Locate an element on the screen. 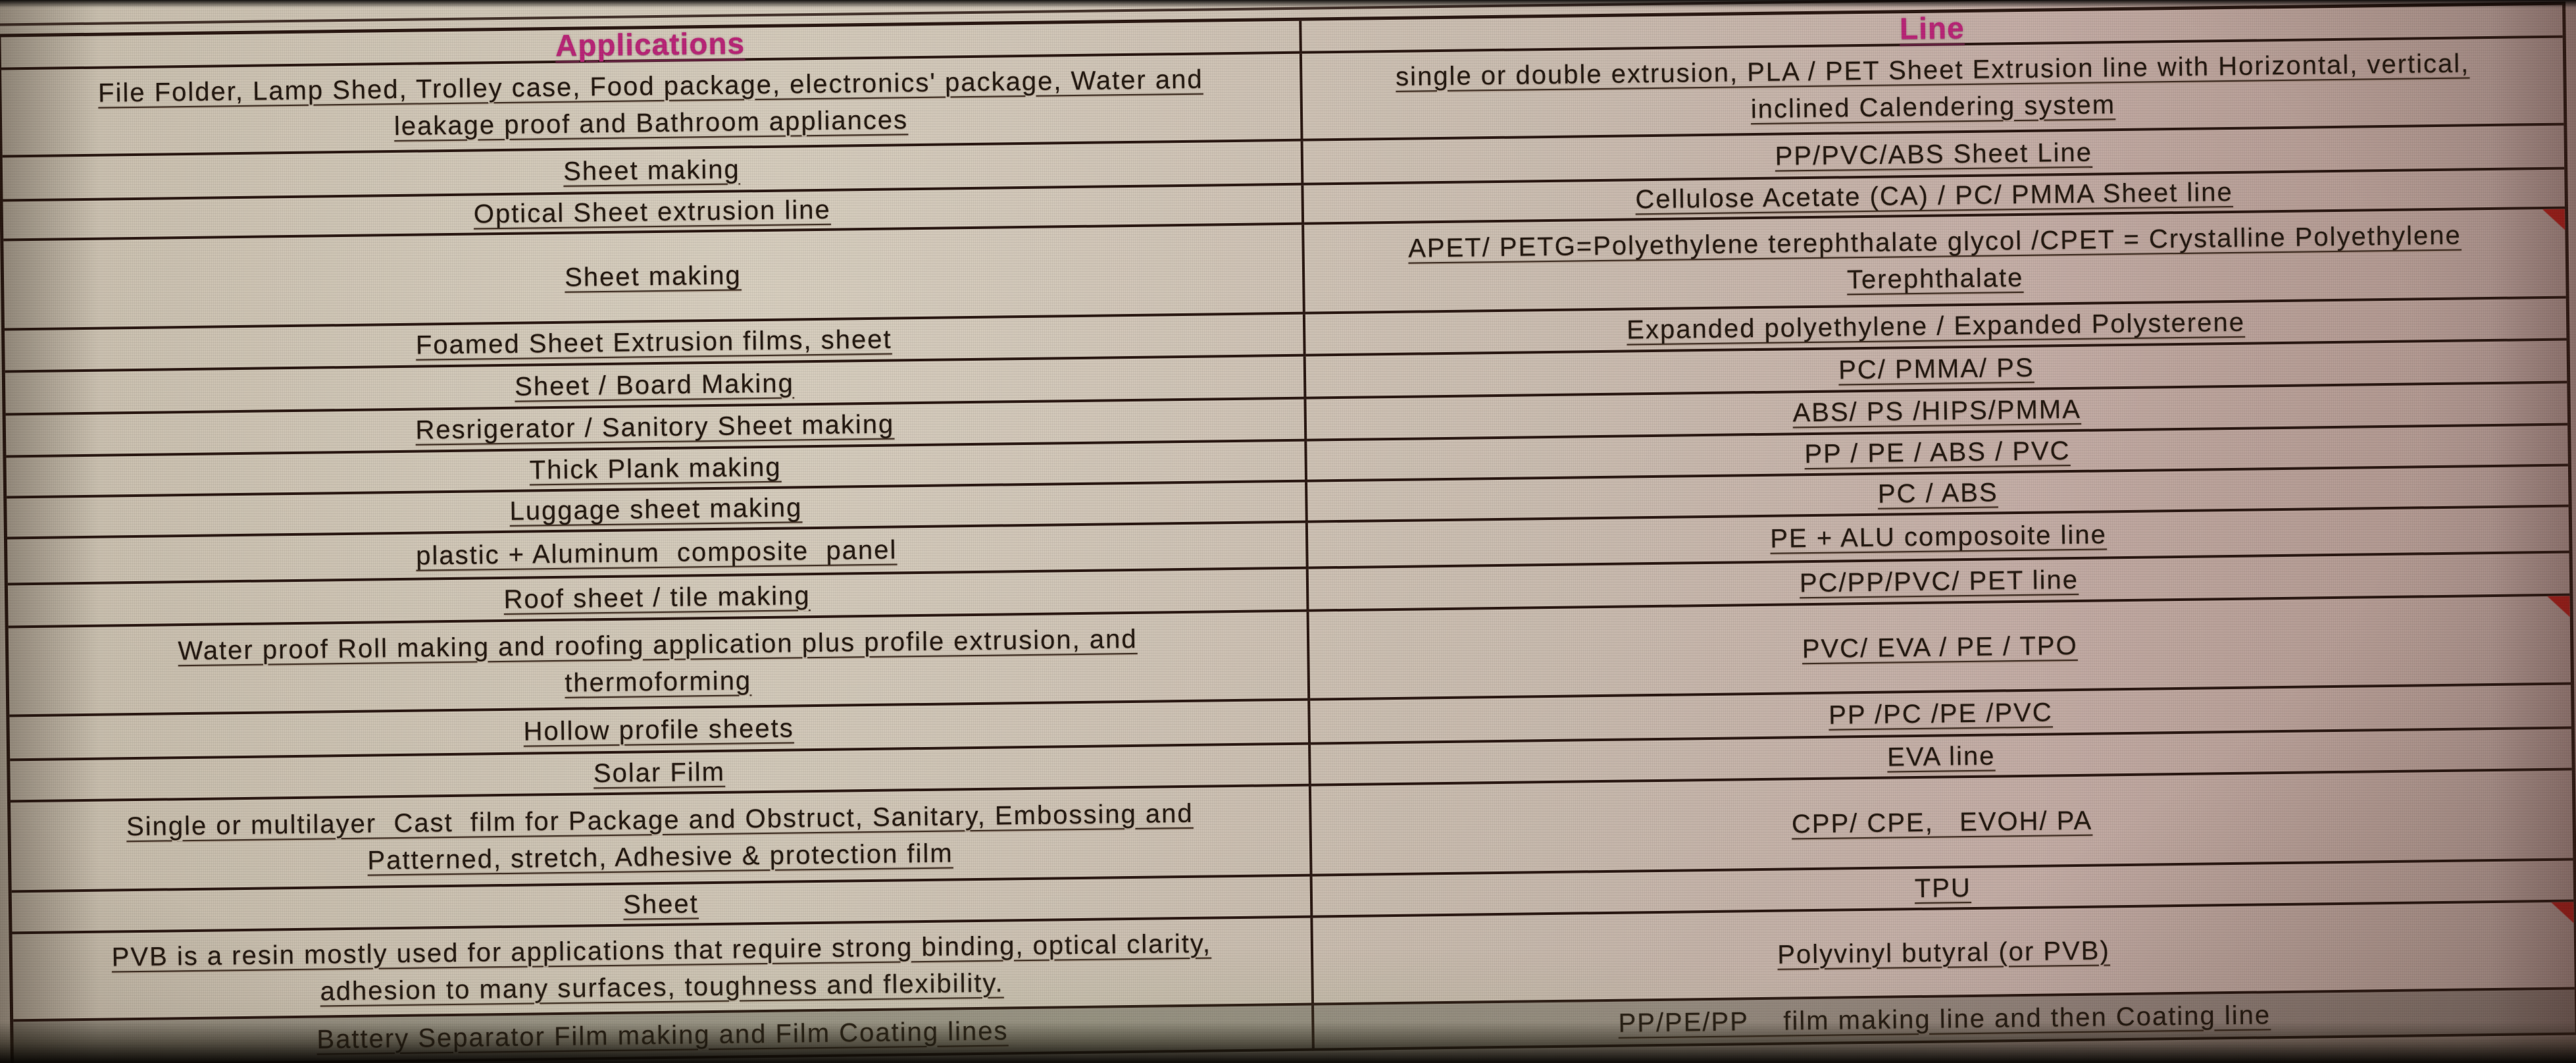 The width and height of the screenshot is (2576, 1063). line-cell: Polyvinyl butyral (or PVB) is located at coordinates (1944, 954).